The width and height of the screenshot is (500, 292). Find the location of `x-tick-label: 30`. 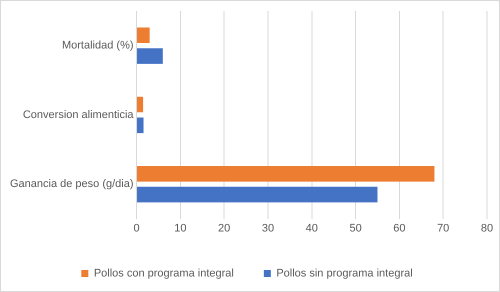

x-tick-label: 30 is located at coordinates (268, 228).